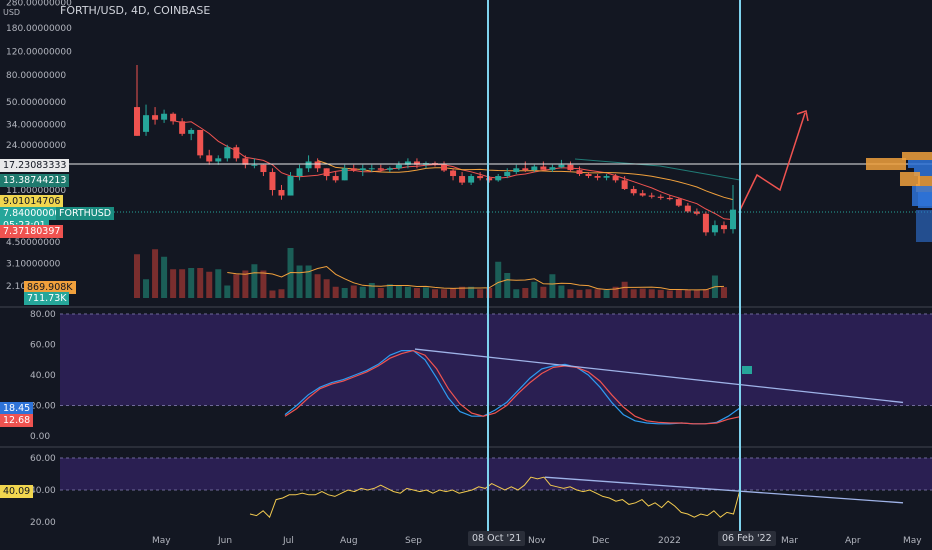 Image resolution: width=932 pixels, height=550 pixels. Describe the element at coordinates (659, 376) in the screenshot. I see `stoch-trendline` at that location.